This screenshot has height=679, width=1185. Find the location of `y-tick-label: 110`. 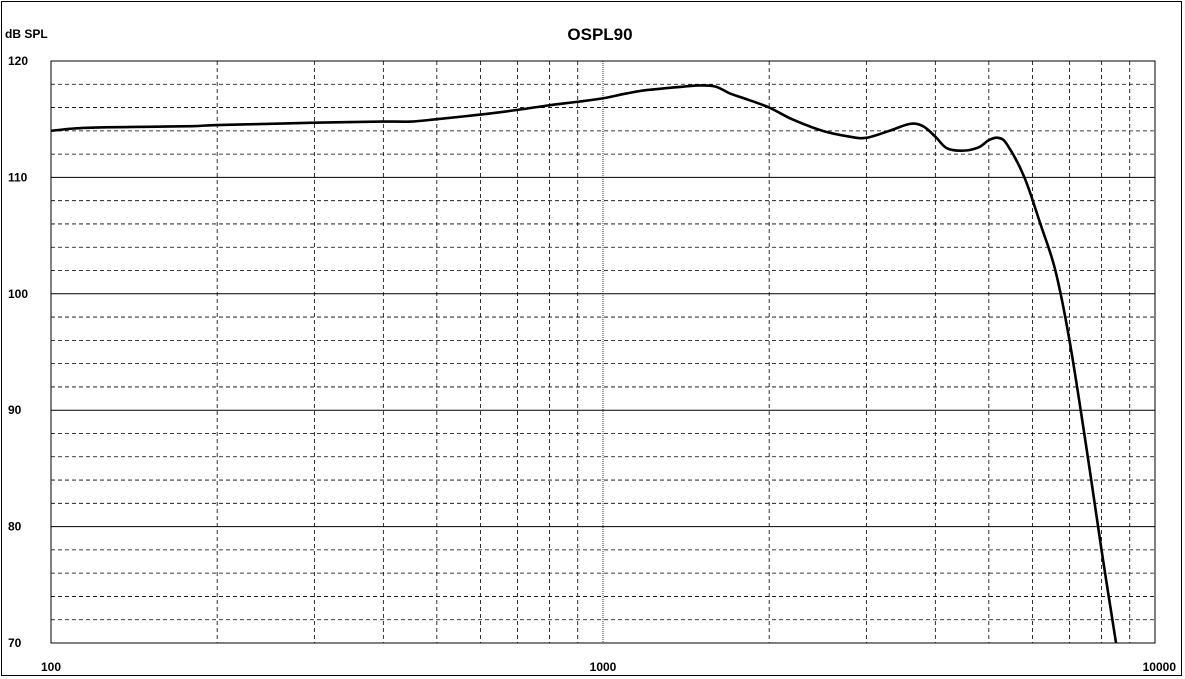

y-tick-label: 110 is located at coordinates (18, 177).